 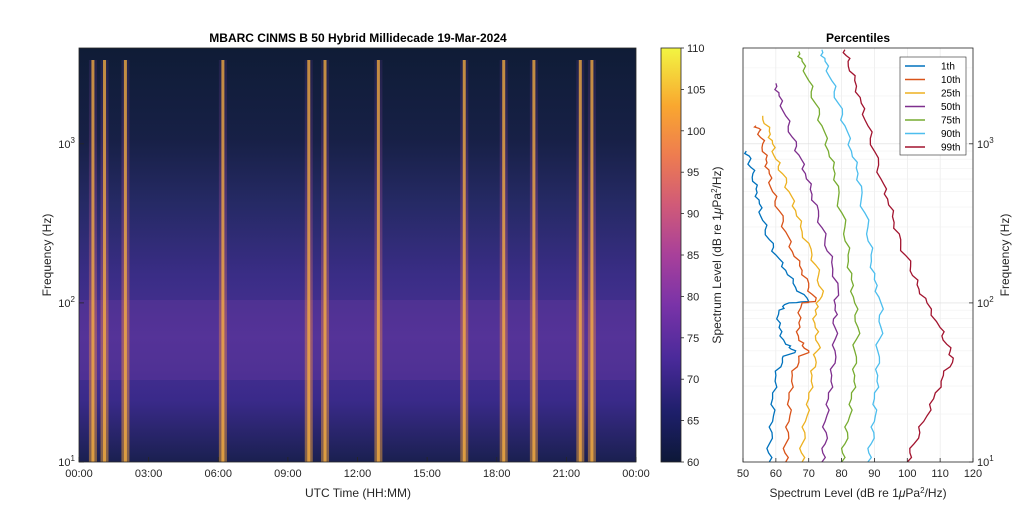 I want to click on percentile-line-75th, so click(x=828, y=256).